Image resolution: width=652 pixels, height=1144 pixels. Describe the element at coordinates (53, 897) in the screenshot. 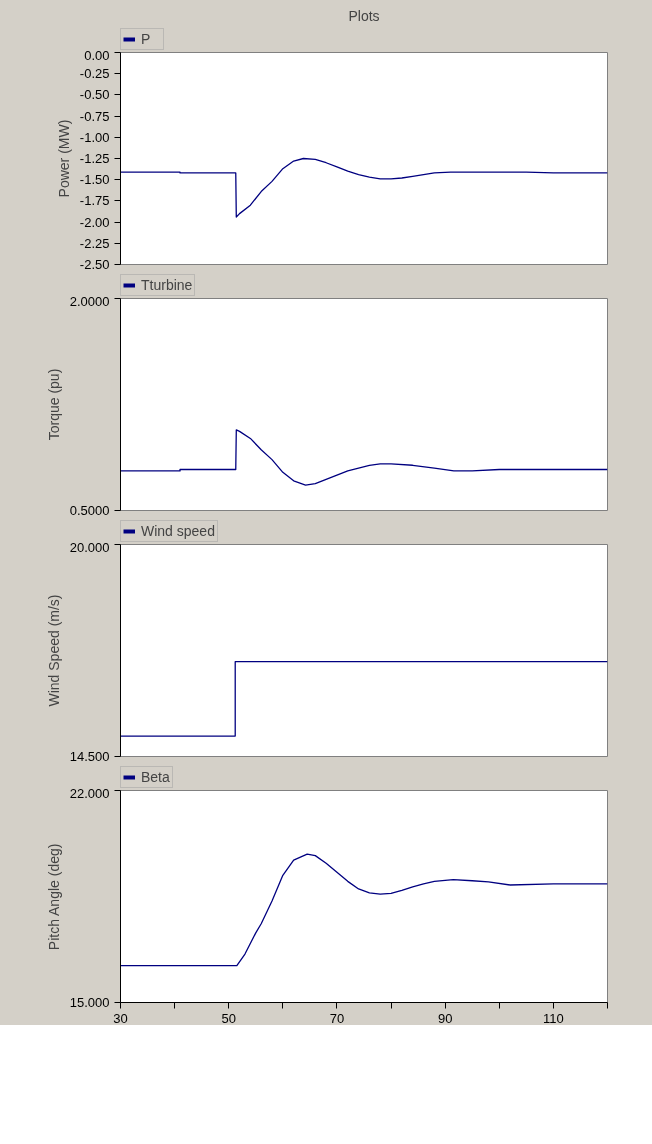

I see `y-axis-title: Pitch Angle (deg)` at that location.